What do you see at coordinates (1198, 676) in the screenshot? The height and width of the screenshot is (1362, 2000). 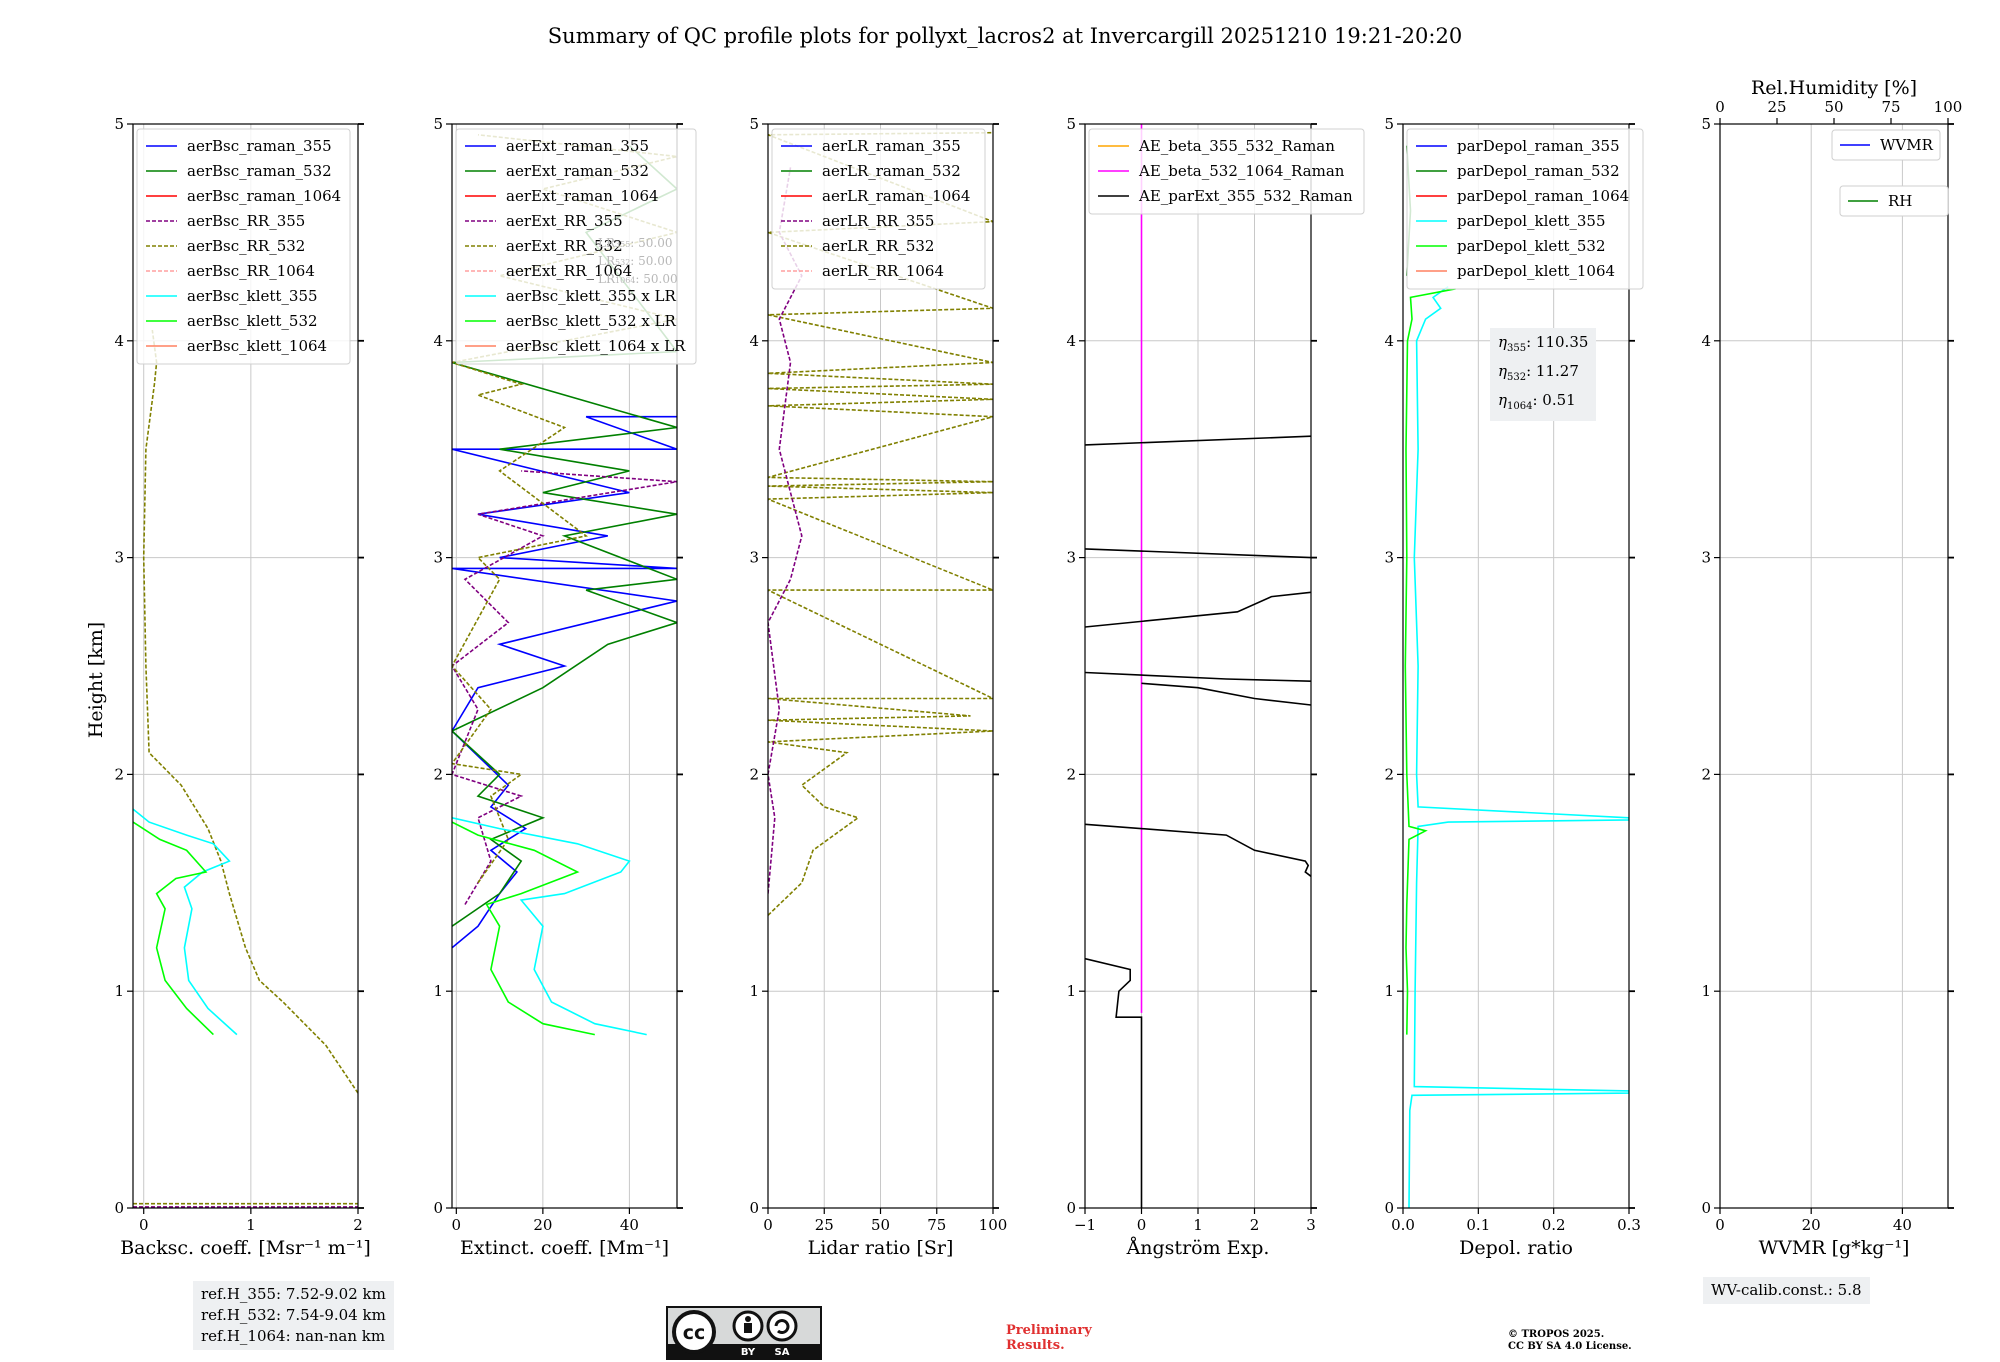 I see `series-AE_parExt_355_532_Raman_d` at bounding box center [1198, 676].